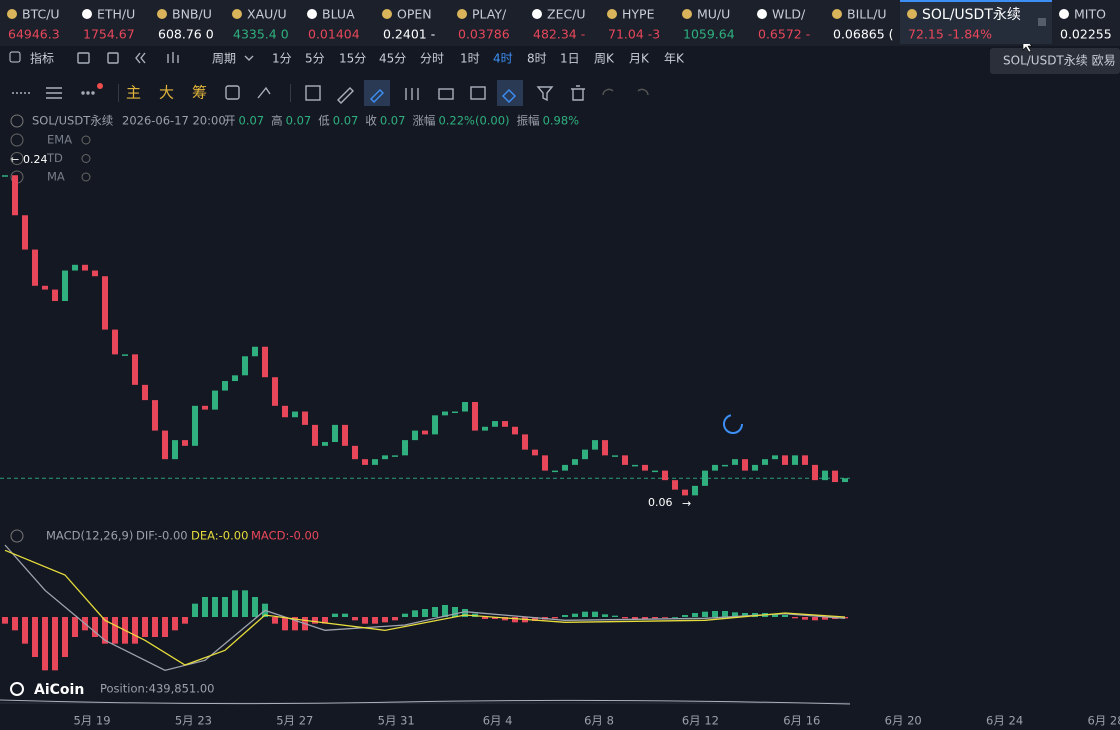 Image resolution: width=1120 pixels, height=730 pixels. I want to click on indicator-name: TD, so click(54, 158).